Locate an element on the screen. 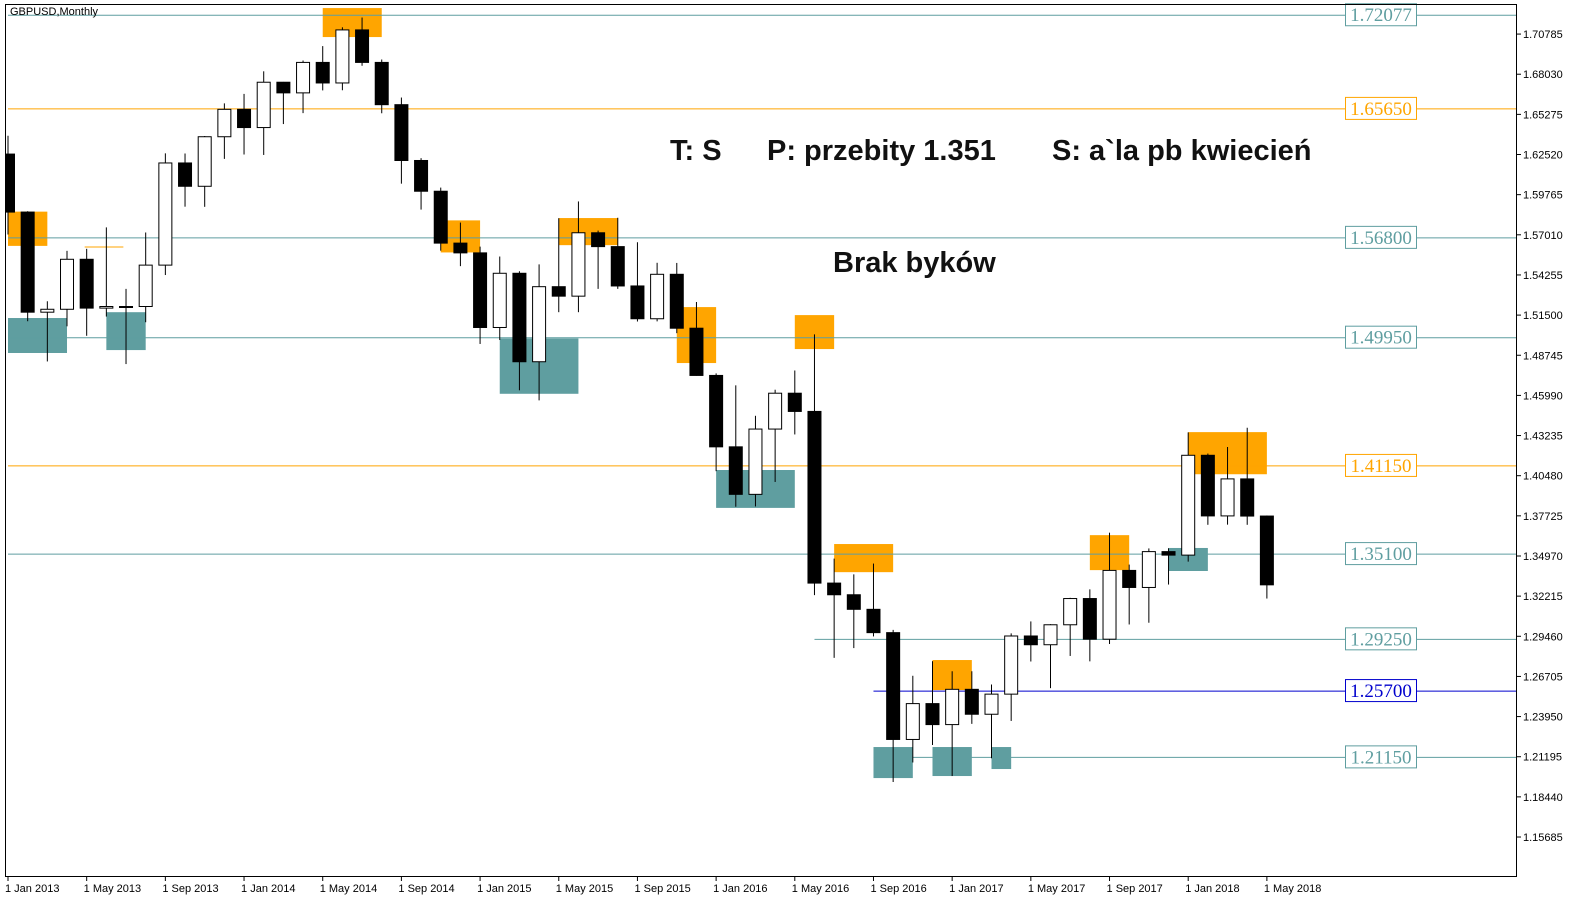 This screenshot has height=902, width=1579. level-label: 1.72077 is located at coordinates (1381, 15).